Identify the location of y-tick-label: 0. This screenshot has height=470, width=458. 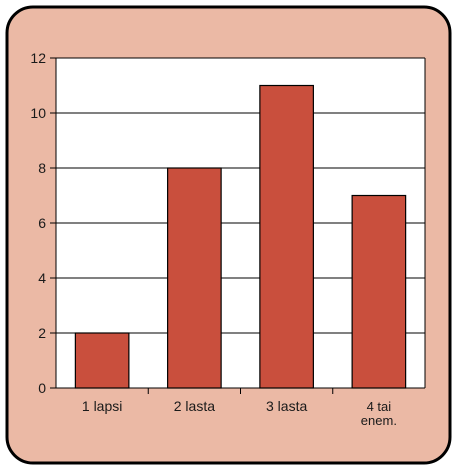
(42, 388).